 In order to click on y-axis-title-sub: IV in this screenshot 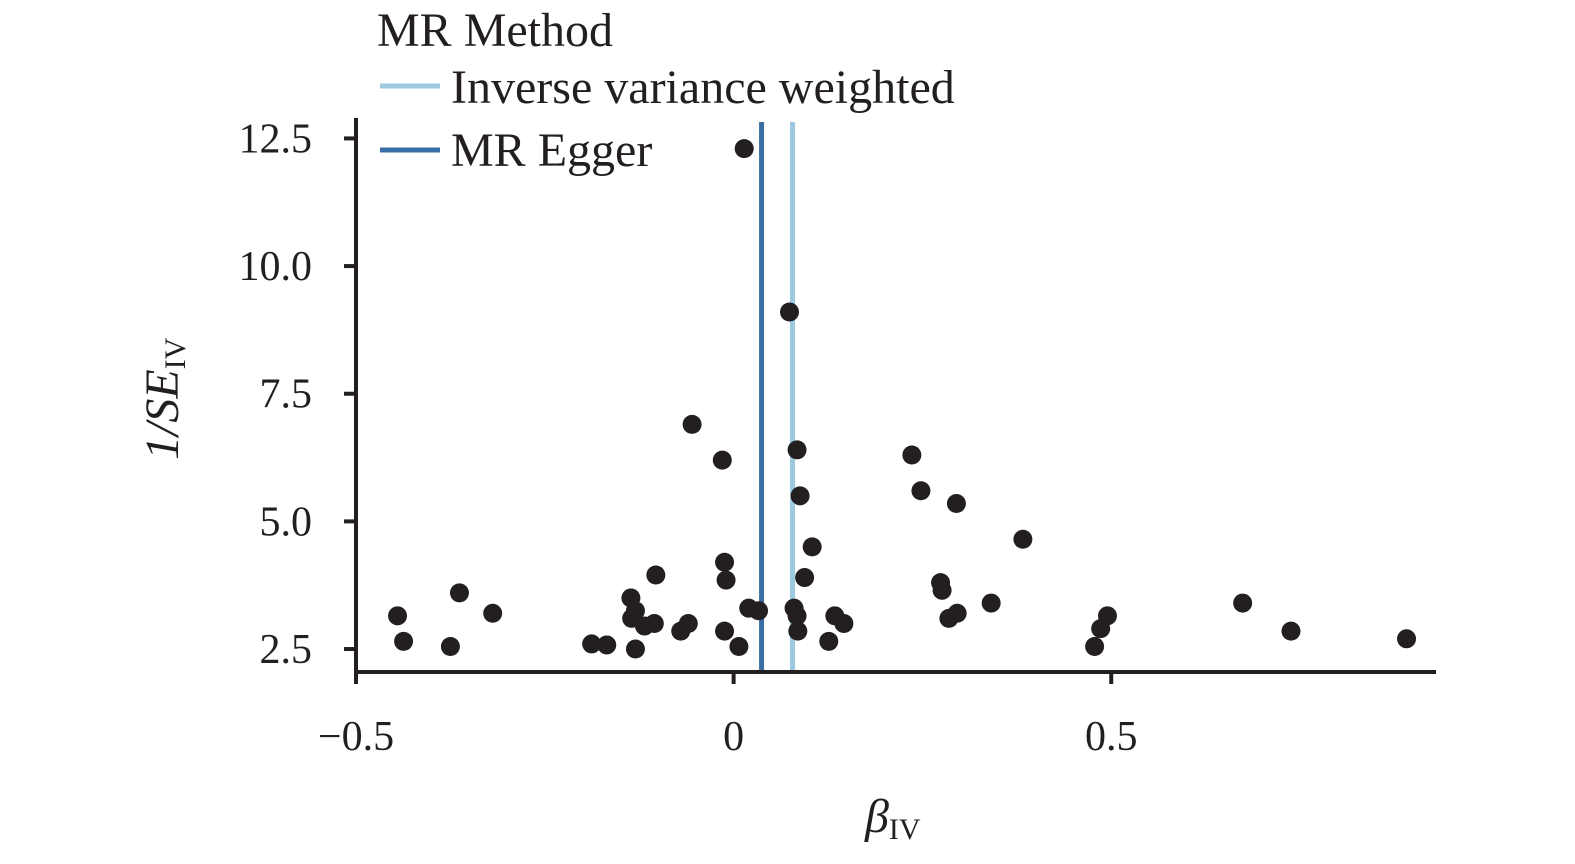, I will do `click(175, 353)`.